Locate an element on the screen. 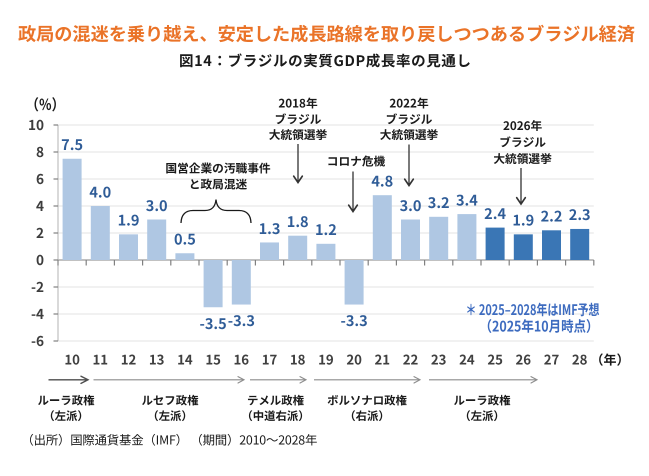 The height and width of the screenshot is (476, 649). svg-text: 8 is located at coordinates (40, 151).